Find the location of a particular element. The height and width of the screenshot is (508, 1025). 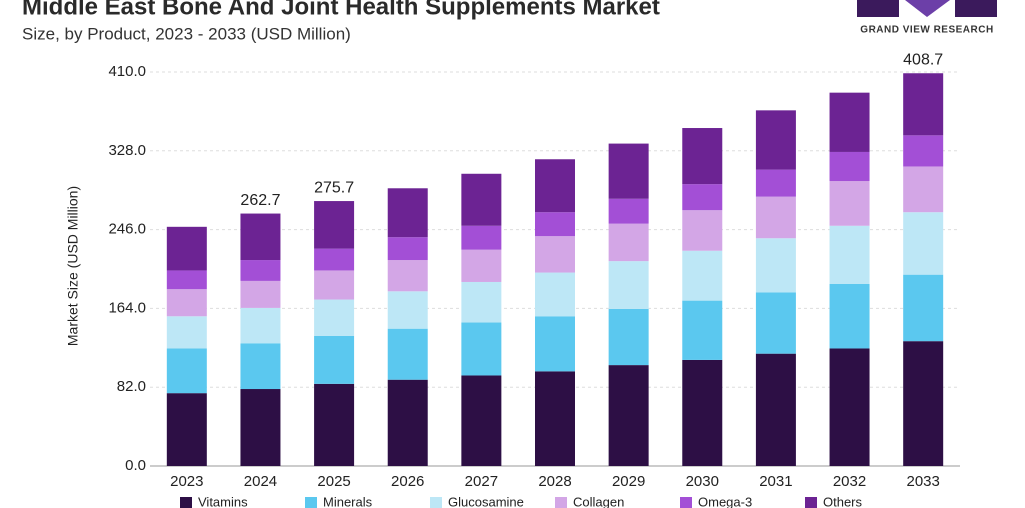

total-label: 262.7 is located at coordinates (260, 200).